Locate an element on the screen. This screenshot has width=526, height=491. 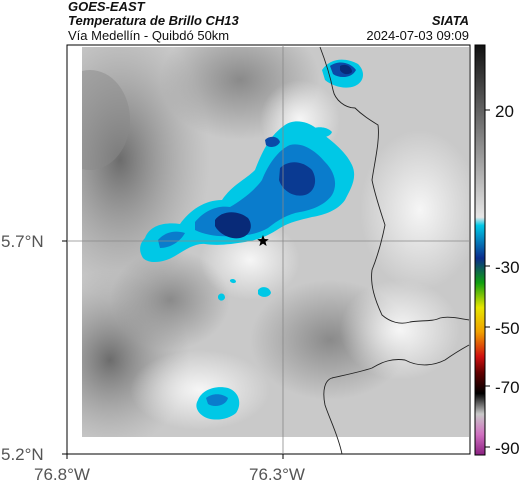
lat-tick-label: 5.2°N is located at coordinates (22, 454).